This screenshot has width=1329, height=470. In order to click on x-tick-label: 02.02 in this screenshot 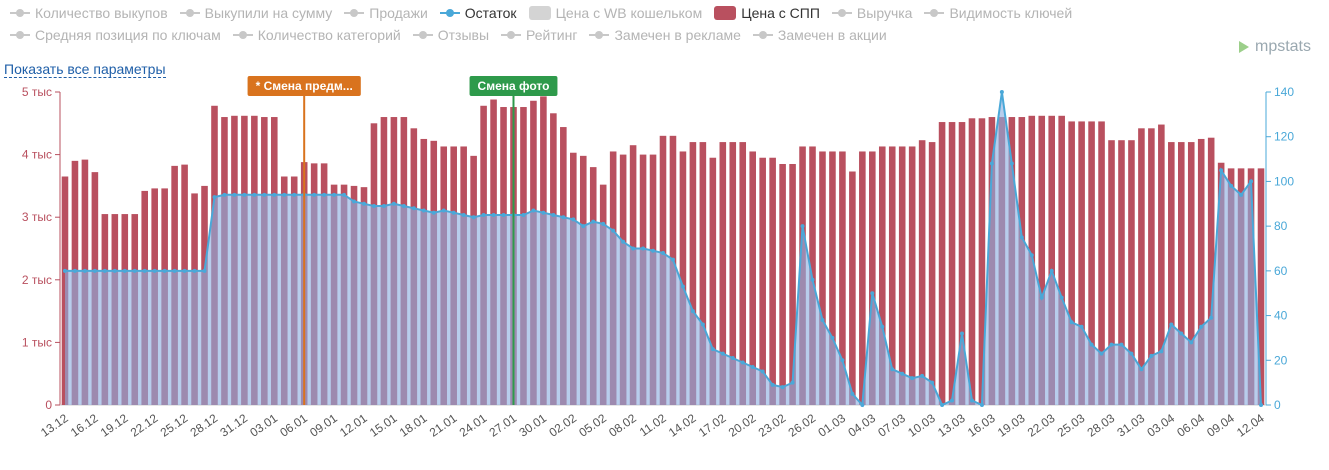, I will do `click(562, 425)`.